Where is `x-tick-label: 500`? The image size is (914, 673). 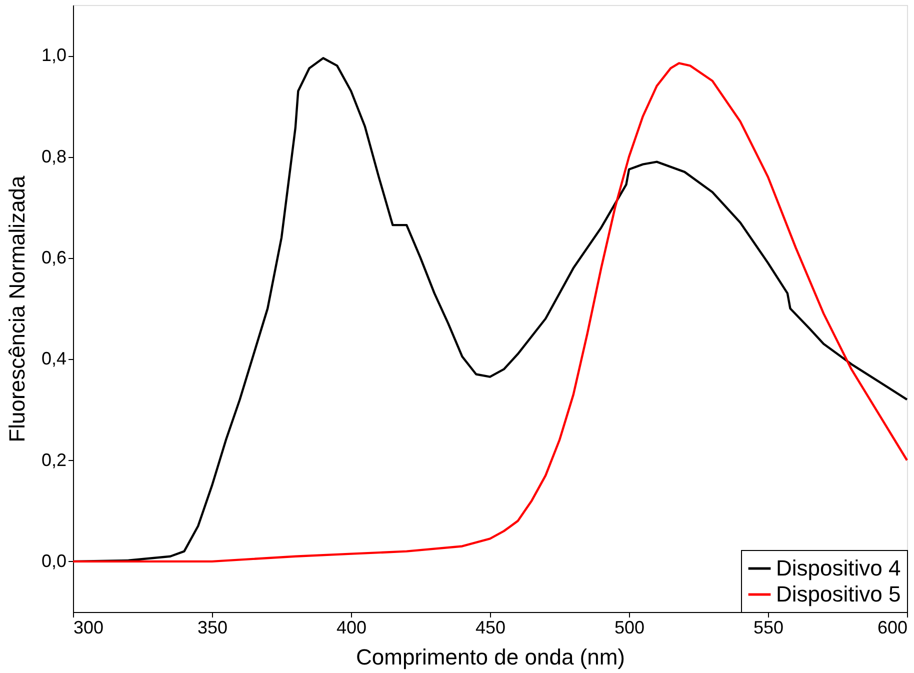
x-tick-label: 500 is located at coordinates (629, 628).